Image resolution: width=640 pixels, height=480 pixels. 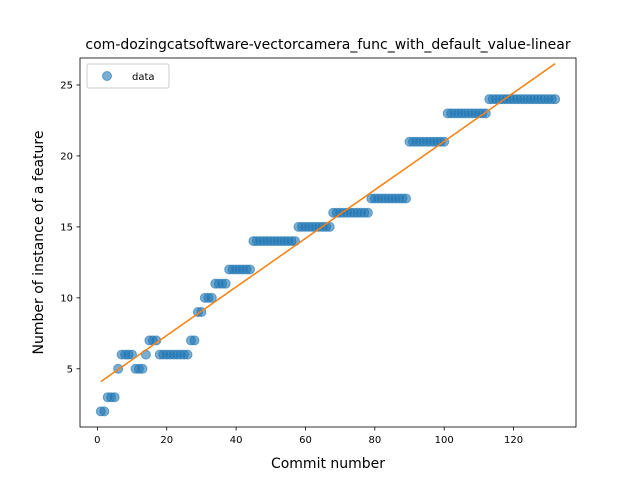 I want to click on legend-box, so click(x=128, y=76).